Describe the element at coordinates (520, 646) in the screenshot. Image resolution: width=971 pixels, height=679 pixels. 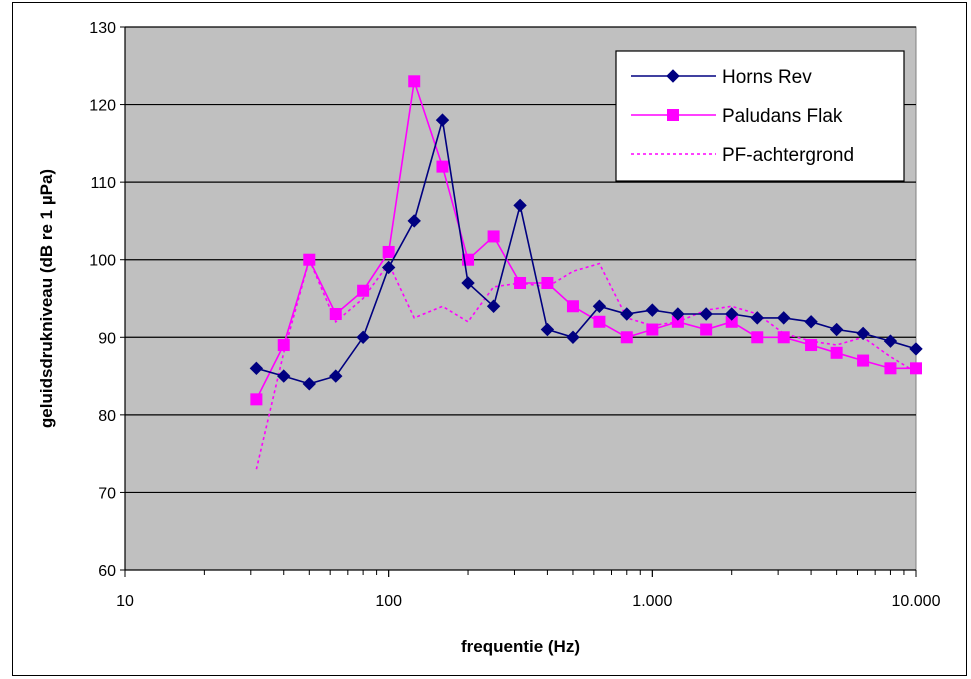
I see `x-axis-title: frequentie (Hz)` at that location.